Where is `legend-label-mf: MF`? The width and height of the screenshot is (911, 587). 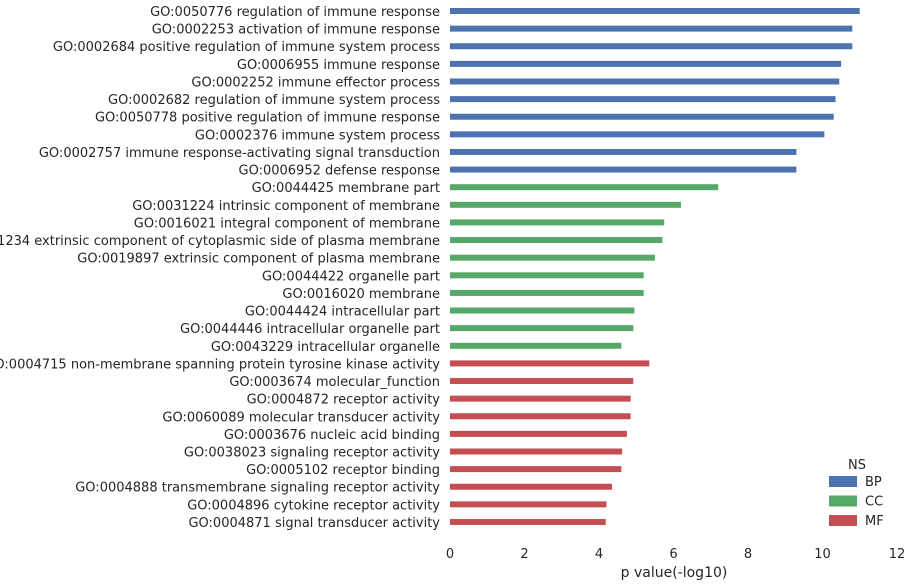 legend-label-mf: MF is located at coordinates (874, 521).